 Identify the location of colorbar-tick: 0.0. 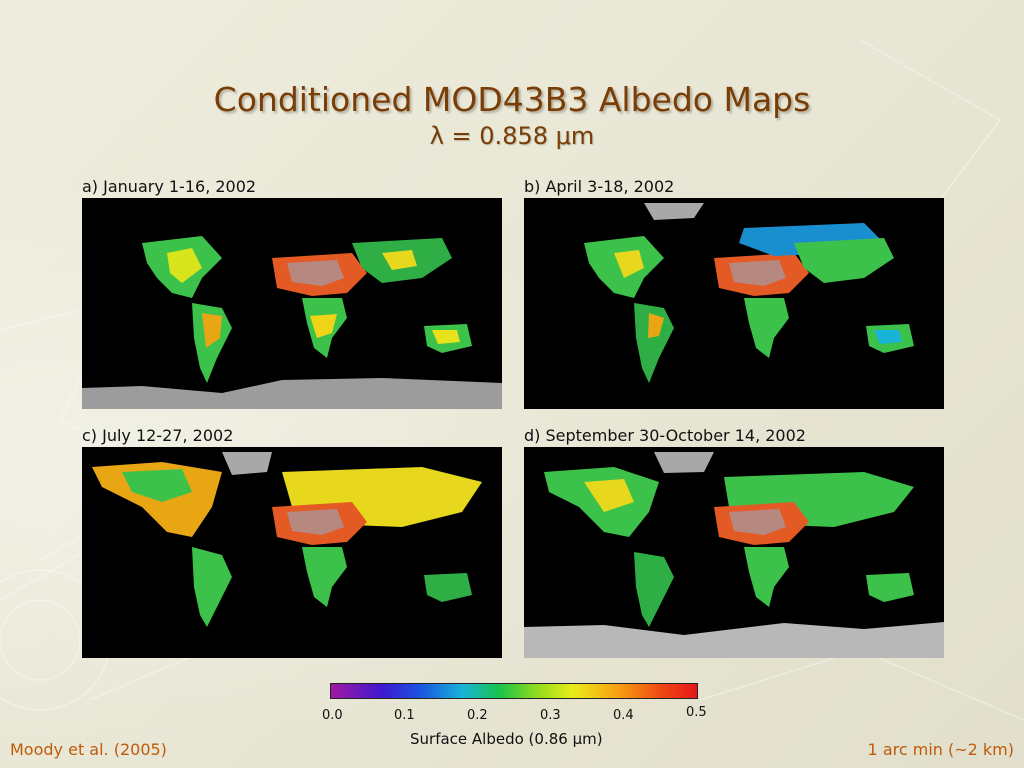
(332, 715).